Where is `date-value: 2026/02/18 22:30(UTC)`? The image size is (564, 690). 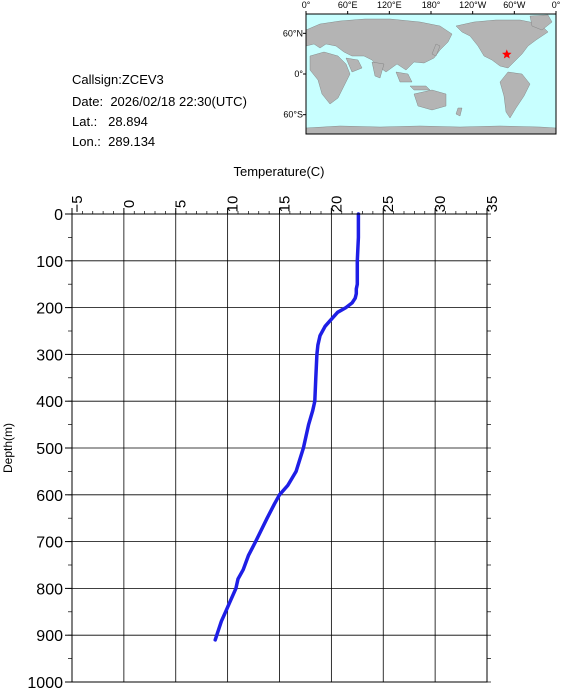
date-value: 2026/02/18 22:30(UTC) is located at coordinates (178, 101).